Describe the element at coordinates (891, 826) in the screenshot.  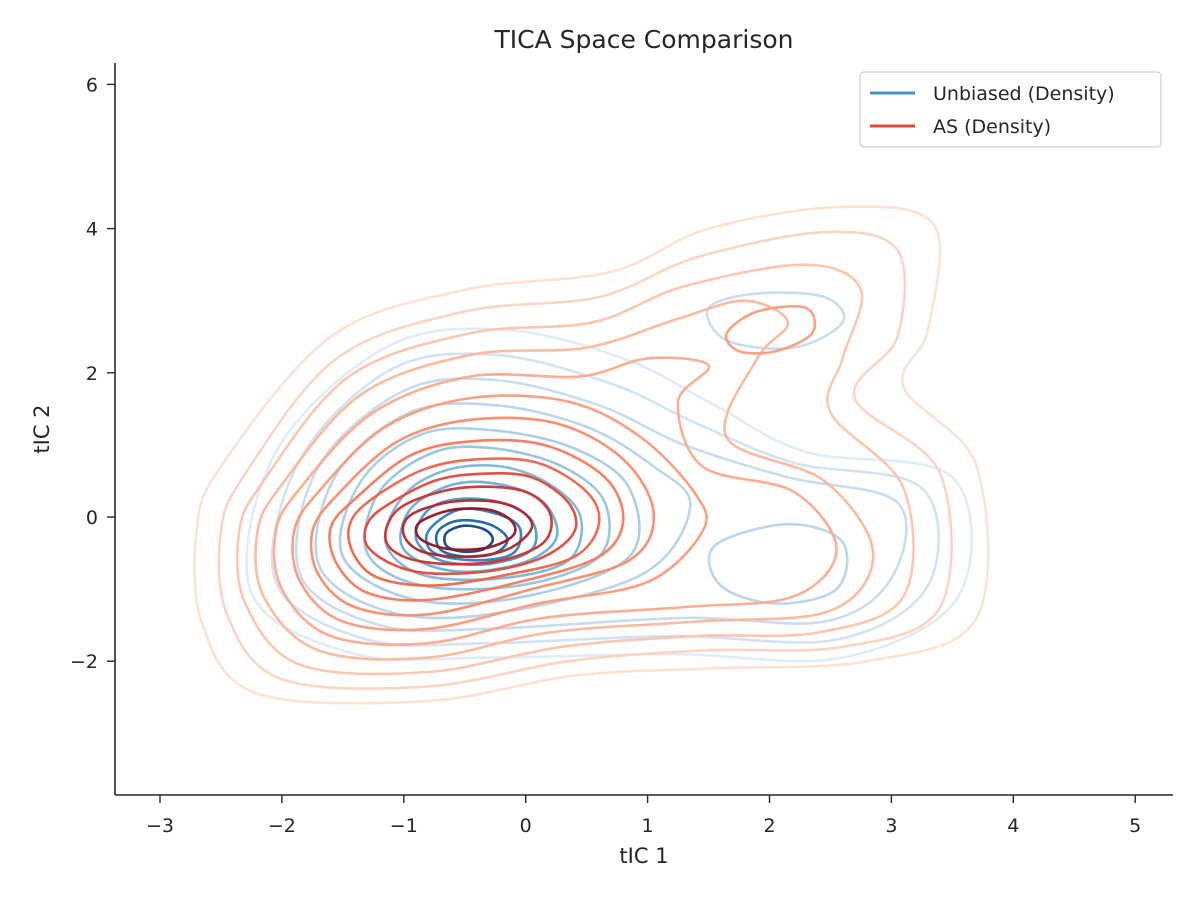
I see `x-tick-label: 3` at that location.